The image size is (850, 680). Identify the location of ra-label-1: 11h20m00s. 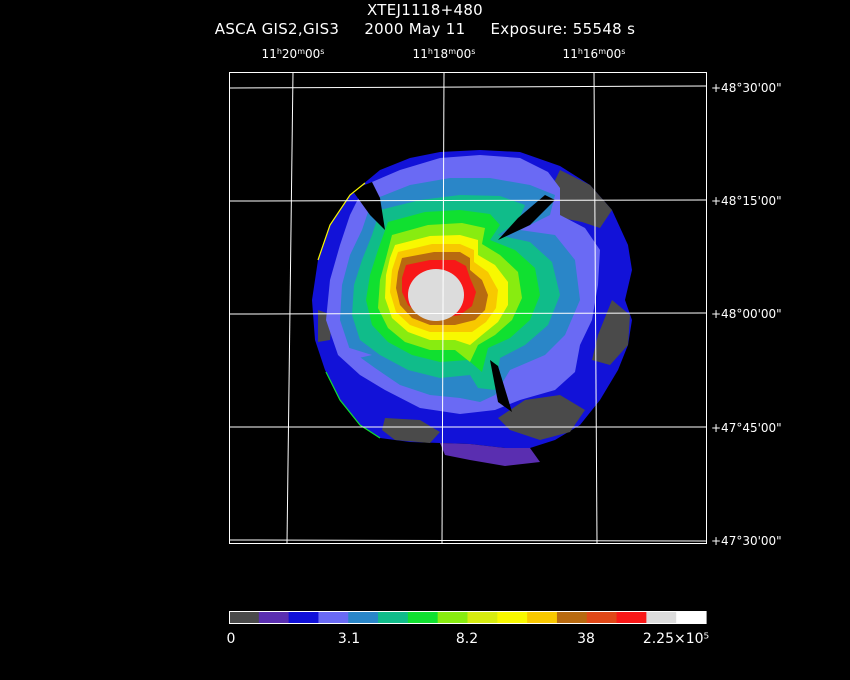
(293, 54).